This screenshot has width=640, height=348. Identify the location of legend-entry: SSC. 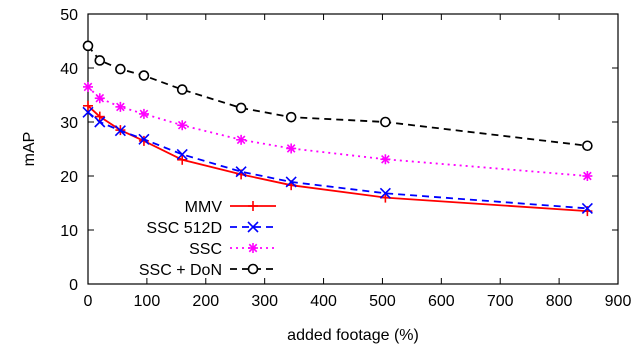
(232, 249).